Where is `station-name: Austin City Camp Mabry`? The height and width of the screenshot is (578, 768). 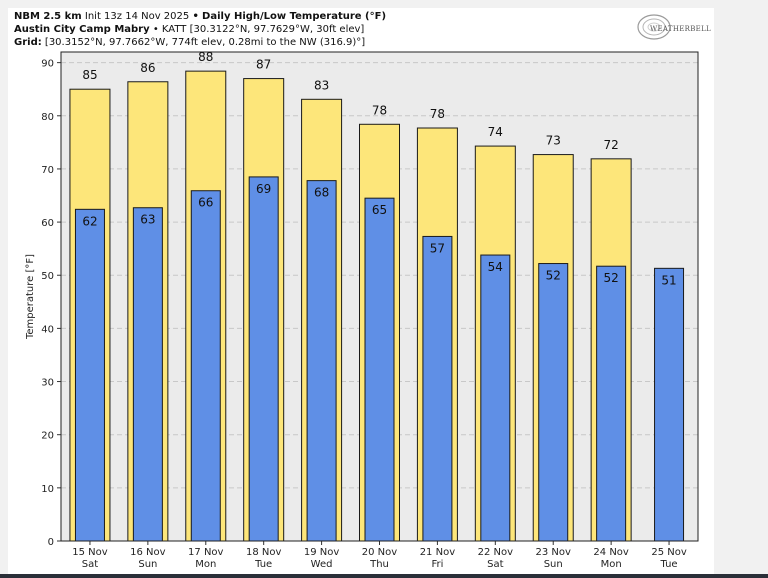 station-name: Austin City Camp Mabry is located at coordinates (82, 29).